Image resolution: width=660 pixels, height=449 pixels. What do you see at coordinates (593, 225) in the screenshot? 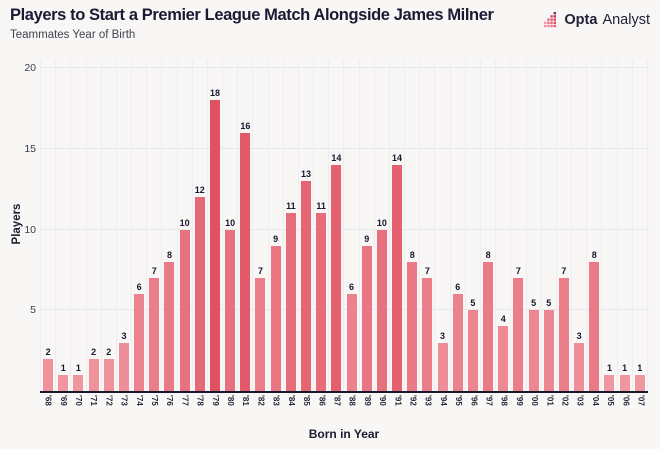
I see `bar-column-'04: 8` at bounding box center [593, 225].